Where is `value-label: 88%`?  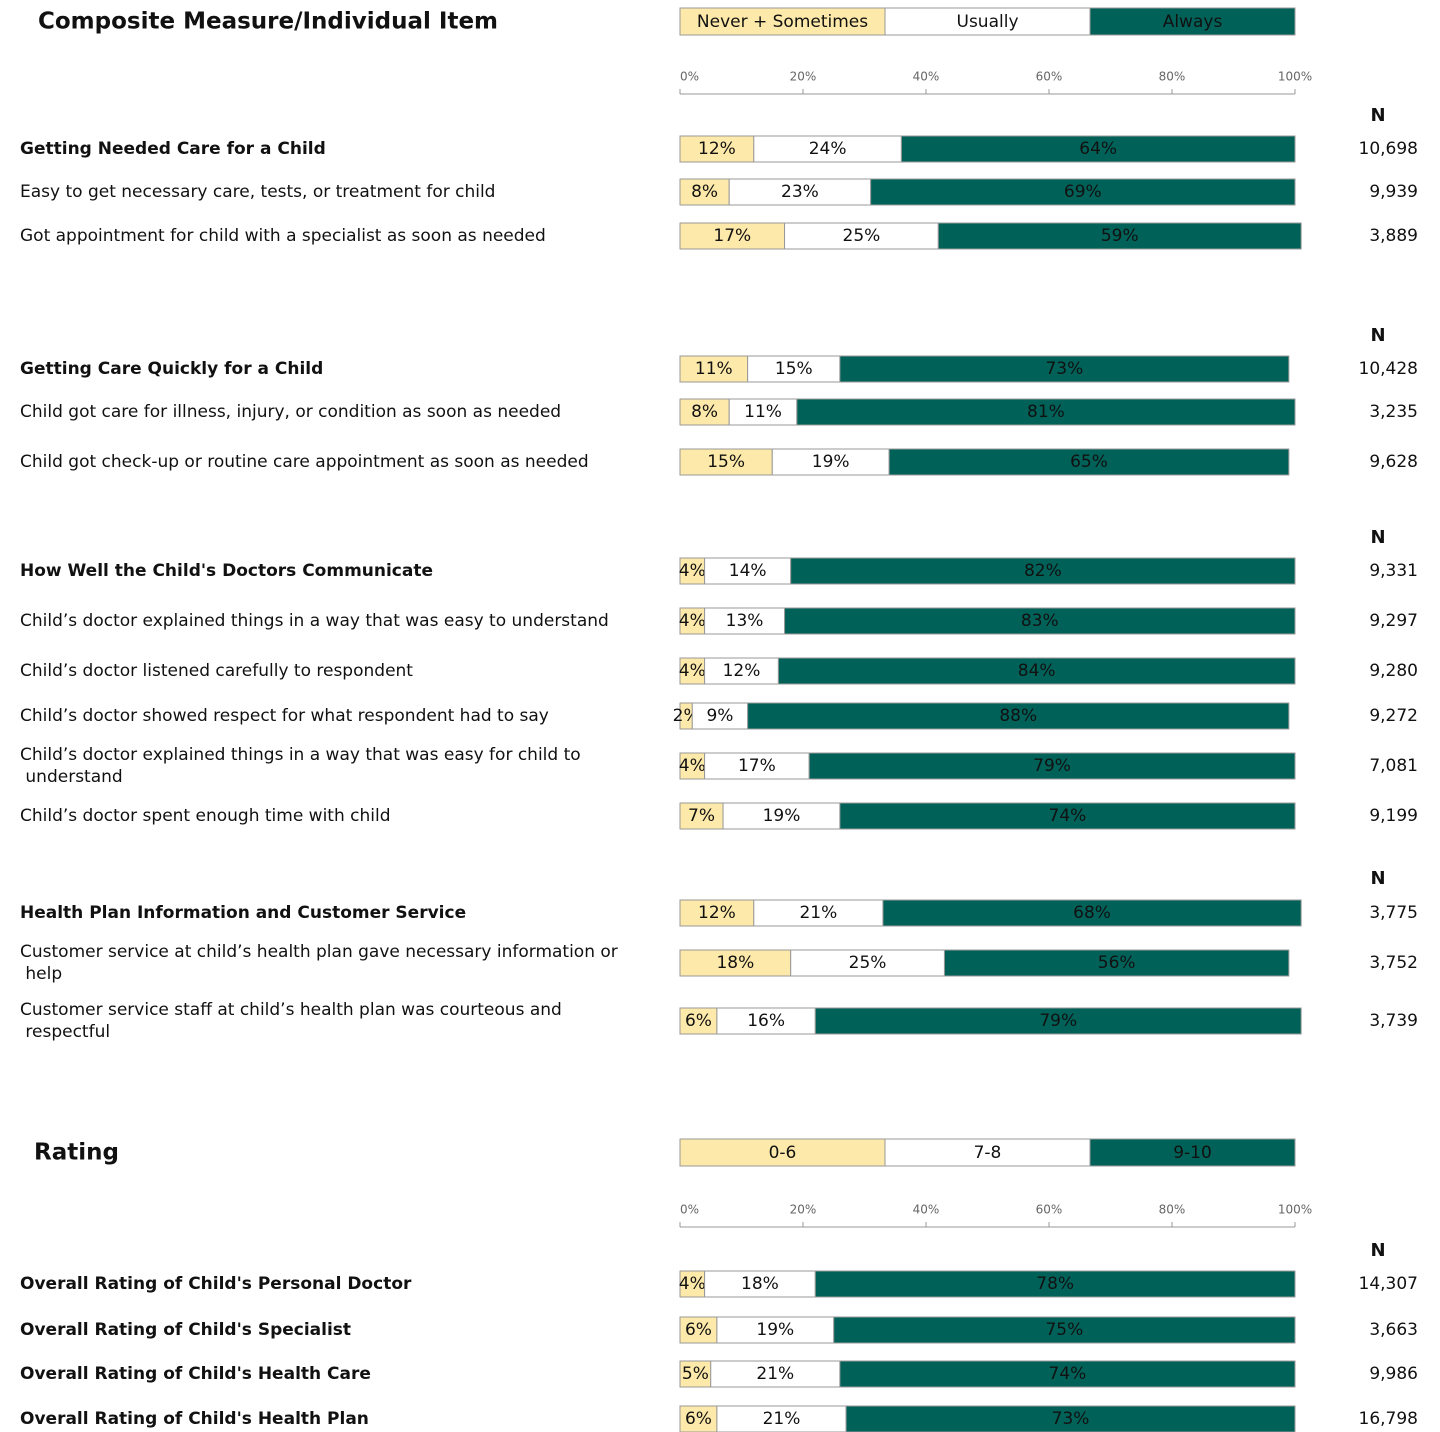
value-label: 88% is located at coordinates (1018, 716).